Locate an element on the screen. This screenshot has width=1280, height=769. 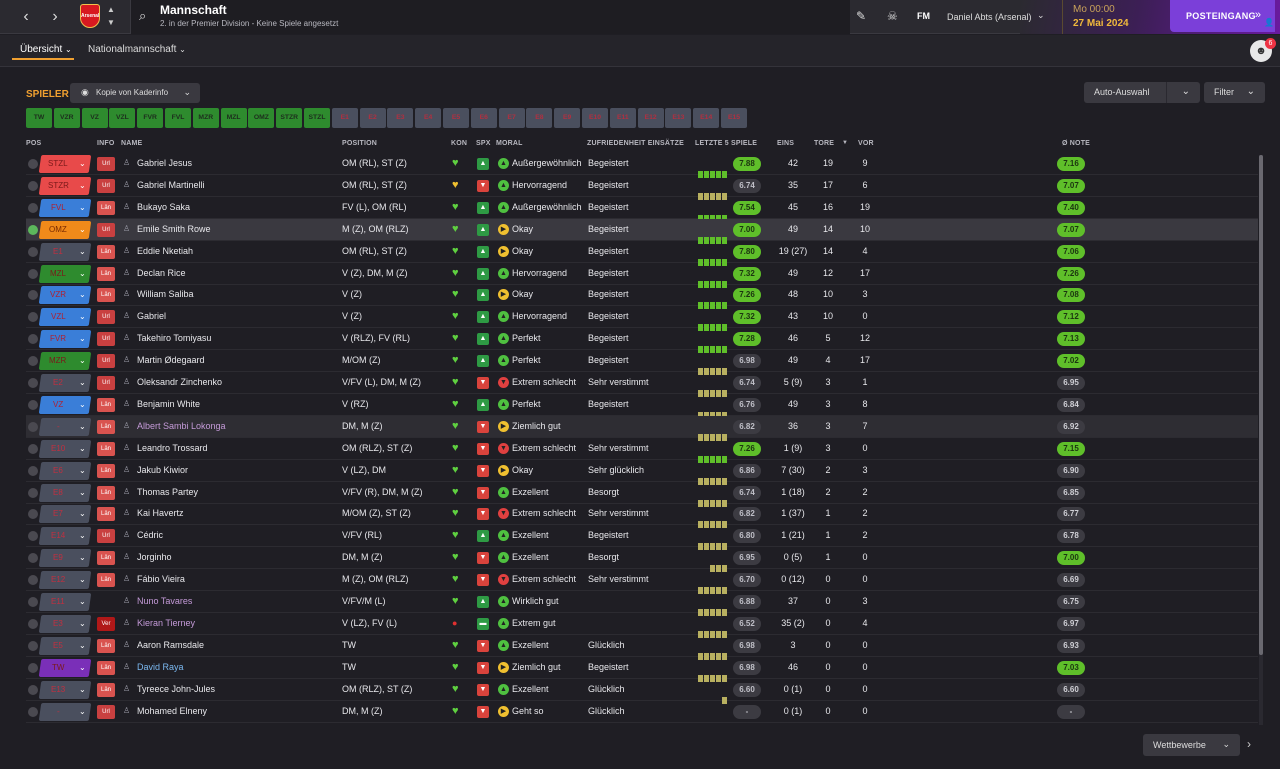
col-avg-rating: Ø NOTE is located at coordinates (1076, 143).